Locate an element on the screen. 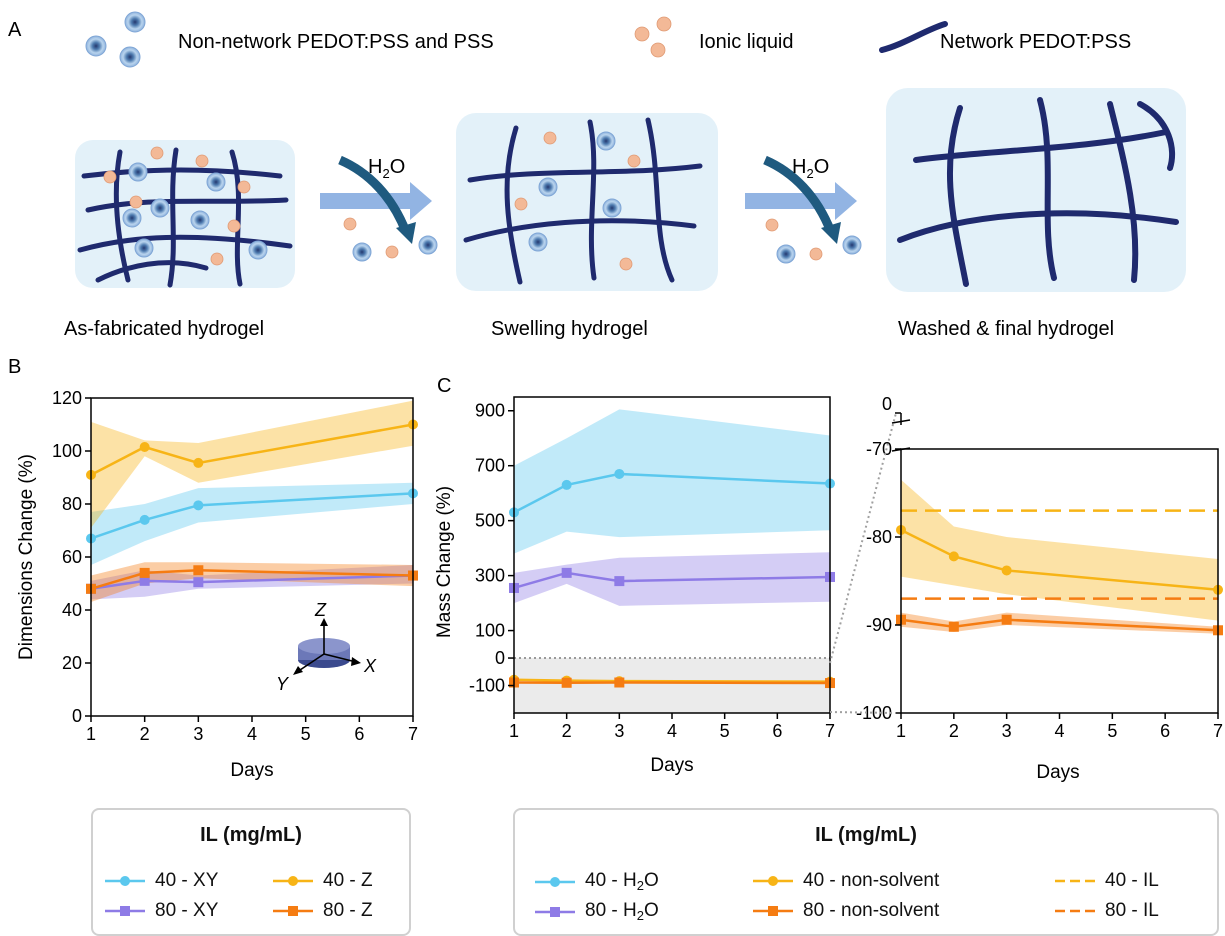 Image resolution: width=1225 pixels, height=936 pixels. error-band-40-Z is located at coordinates (252, 464).